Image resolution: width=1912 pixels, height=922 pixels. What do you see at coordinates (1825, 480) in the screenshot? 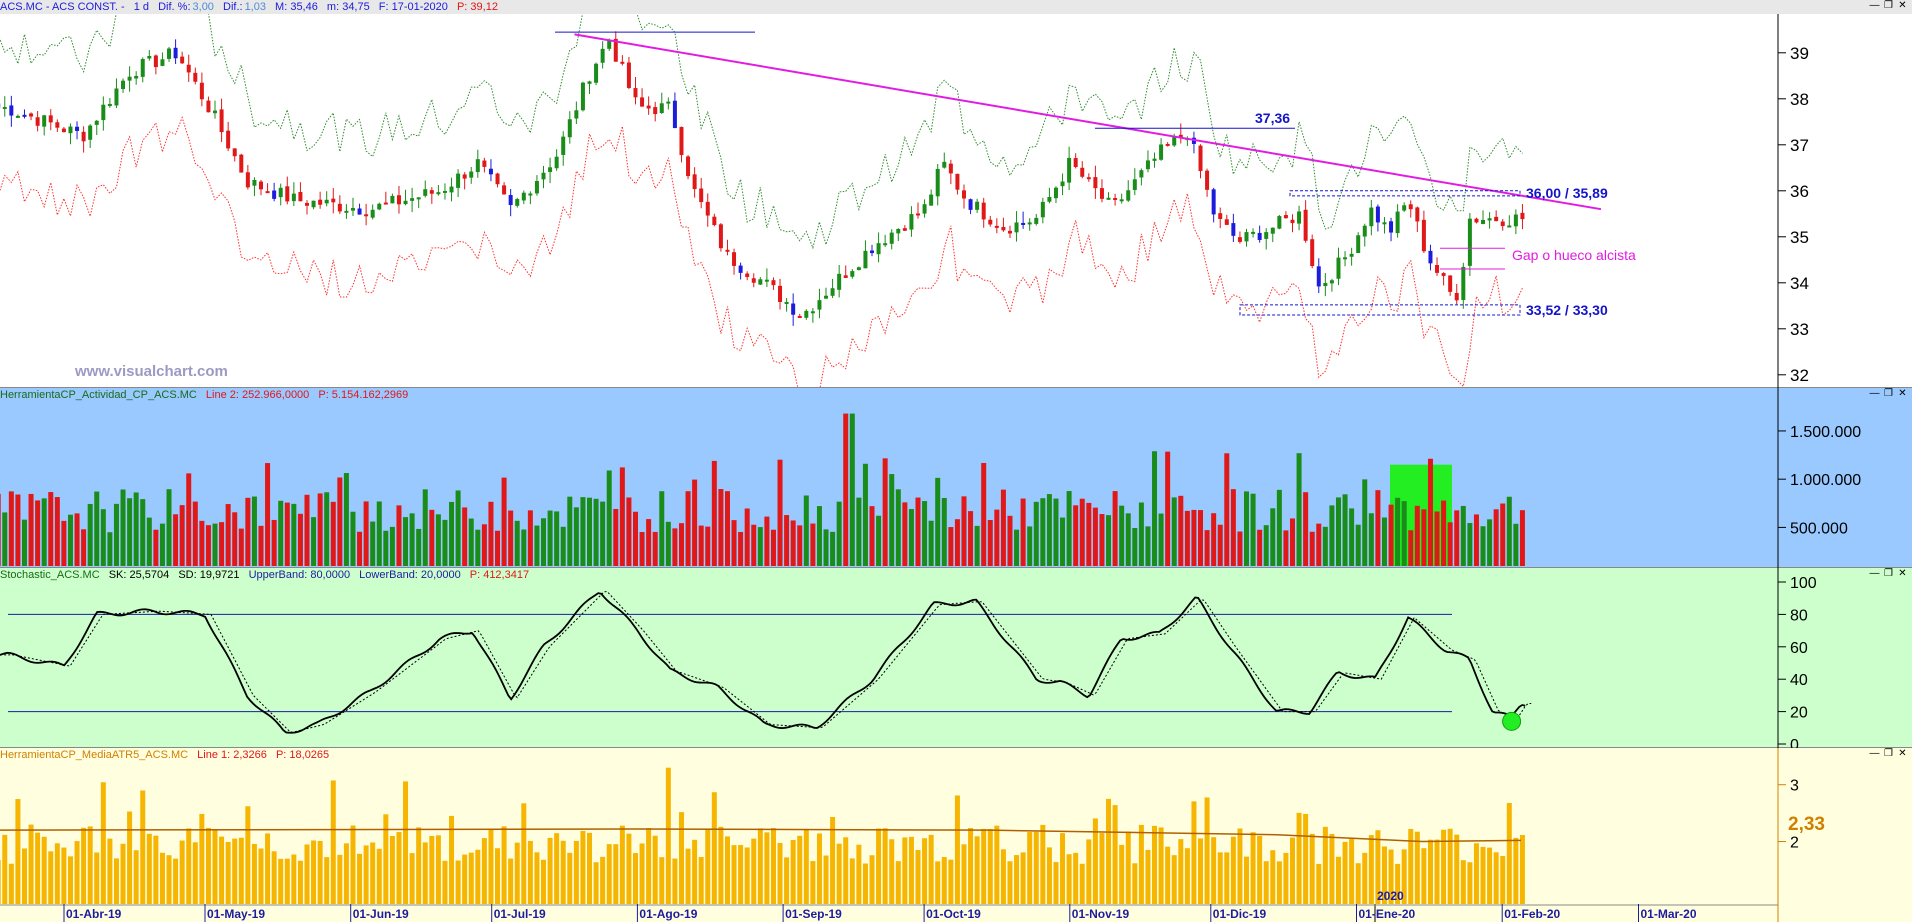
I see `volume-tick-label: 1.000.000` at bounding box center [1825, 480].